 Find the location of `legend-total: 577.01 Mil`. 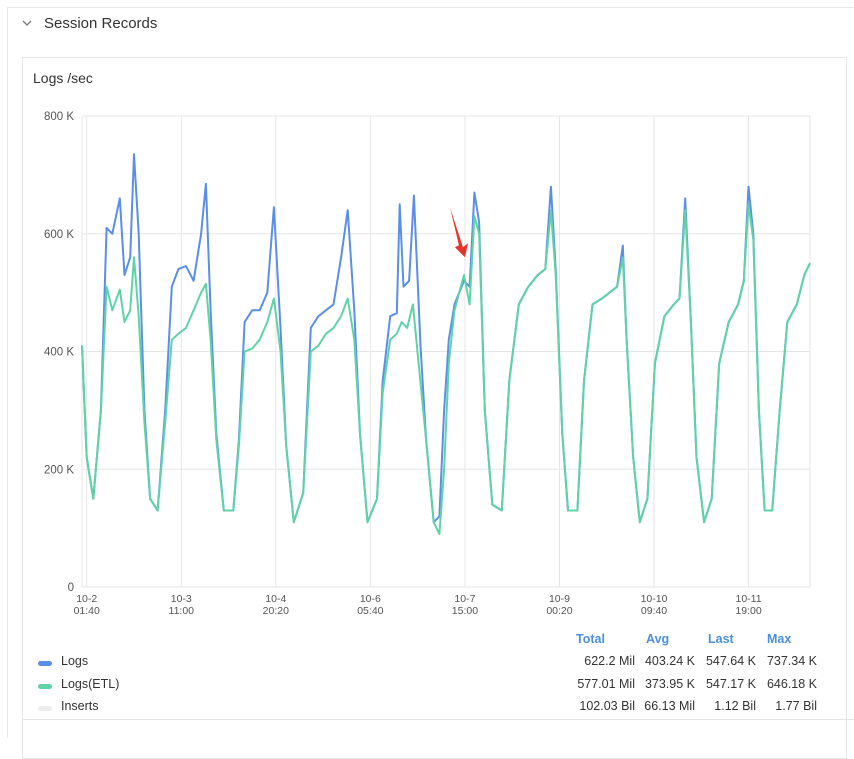

legend-total: 577.01 Mil is located at coordinates (606, 684).